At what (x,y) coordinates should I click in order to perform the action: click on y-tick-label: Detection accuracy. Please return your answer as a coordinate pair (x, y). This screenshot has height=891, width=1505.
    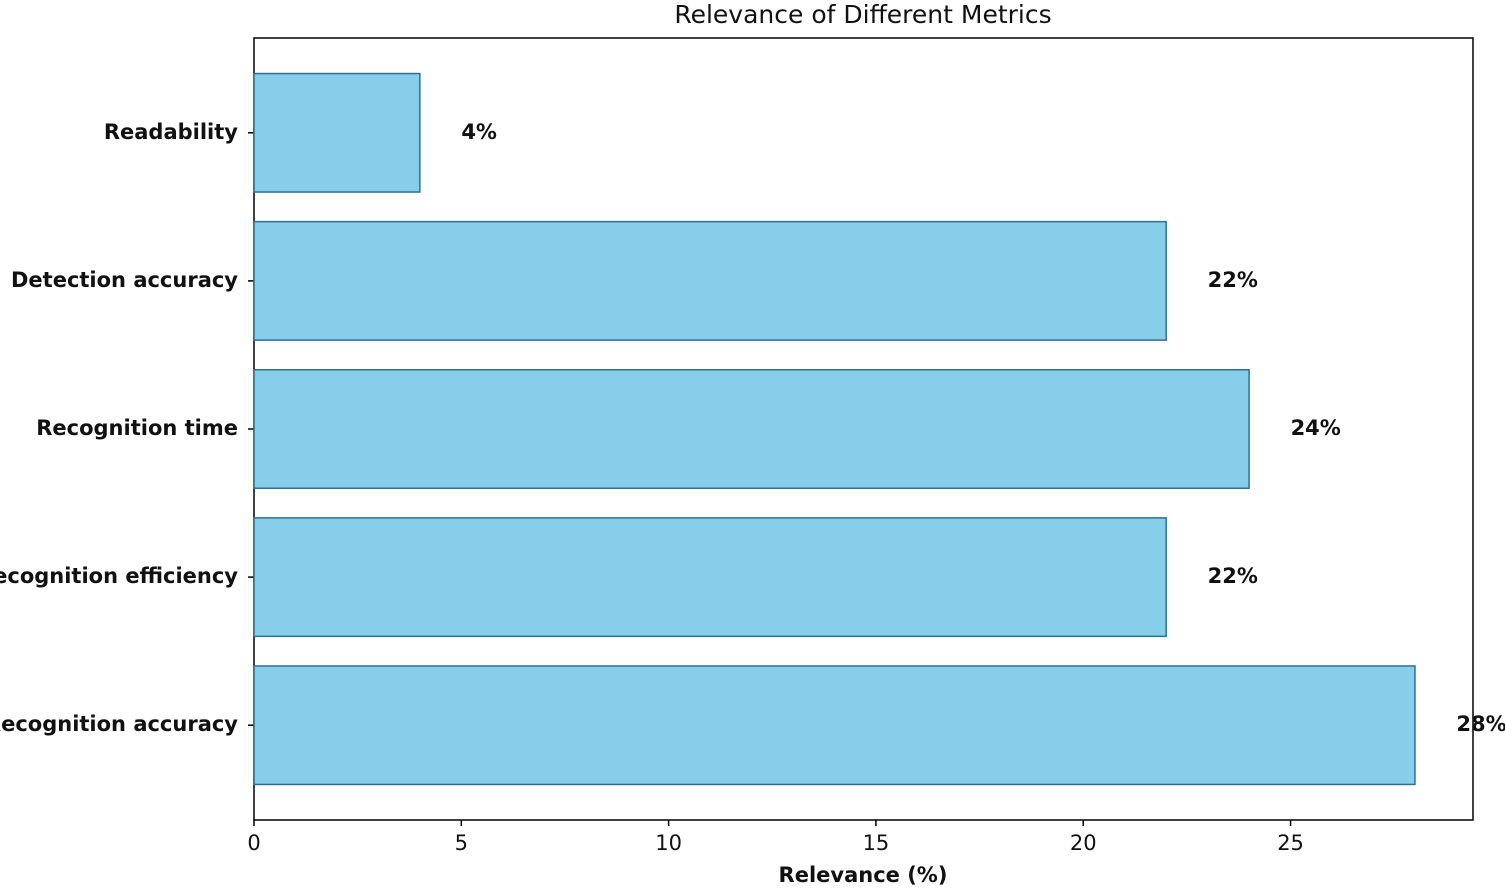
    Looking at the image, I should click on (124, 280).